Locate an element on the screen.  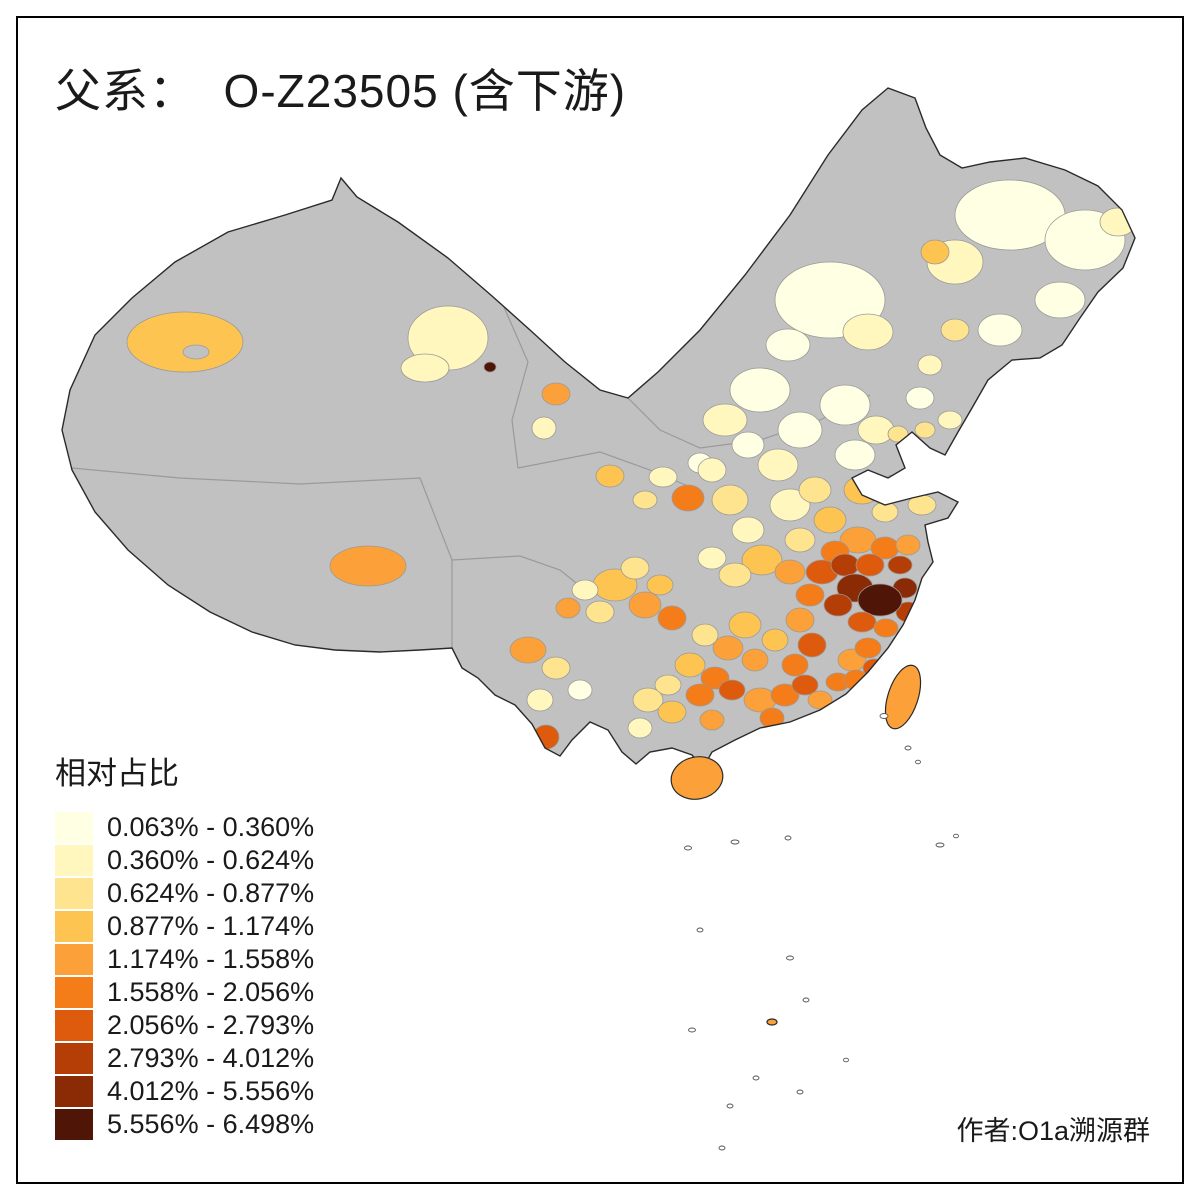
legend-title: 相对占比 is located at coordinates (117, 773).